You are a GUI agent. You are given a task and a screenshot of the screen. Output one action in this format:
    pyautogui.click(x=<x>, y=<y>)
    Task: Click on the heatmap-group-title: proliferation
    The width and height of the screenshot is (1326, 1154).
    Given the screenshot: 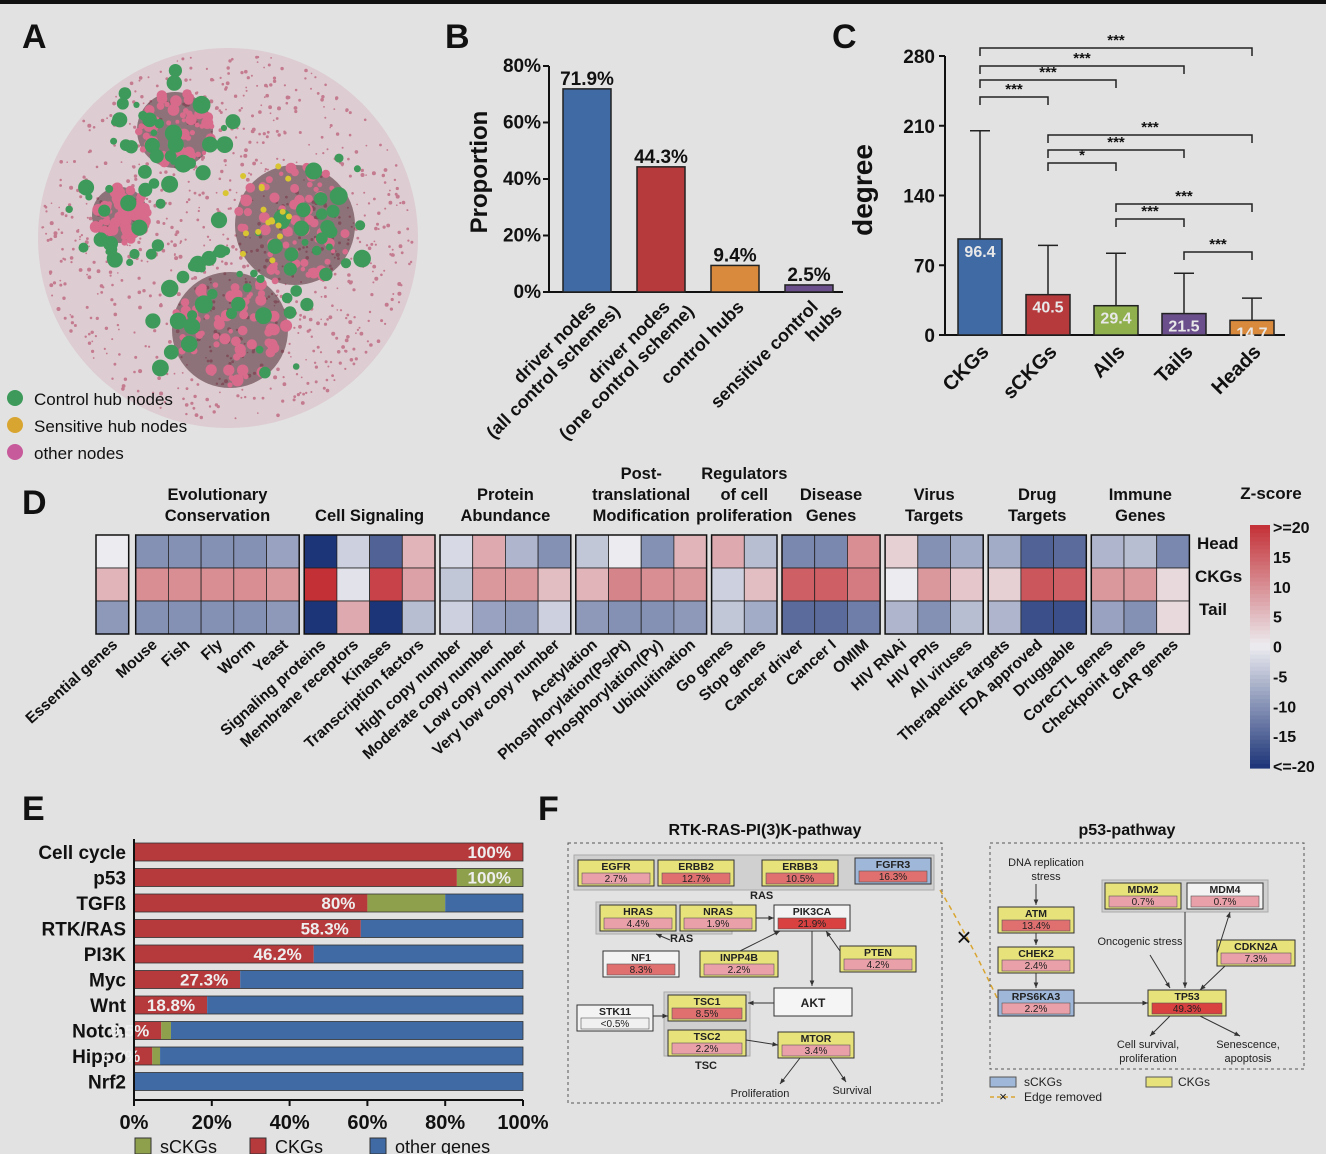 What is the action you would take?
    pyautogui.click(x=744, y=516)
    